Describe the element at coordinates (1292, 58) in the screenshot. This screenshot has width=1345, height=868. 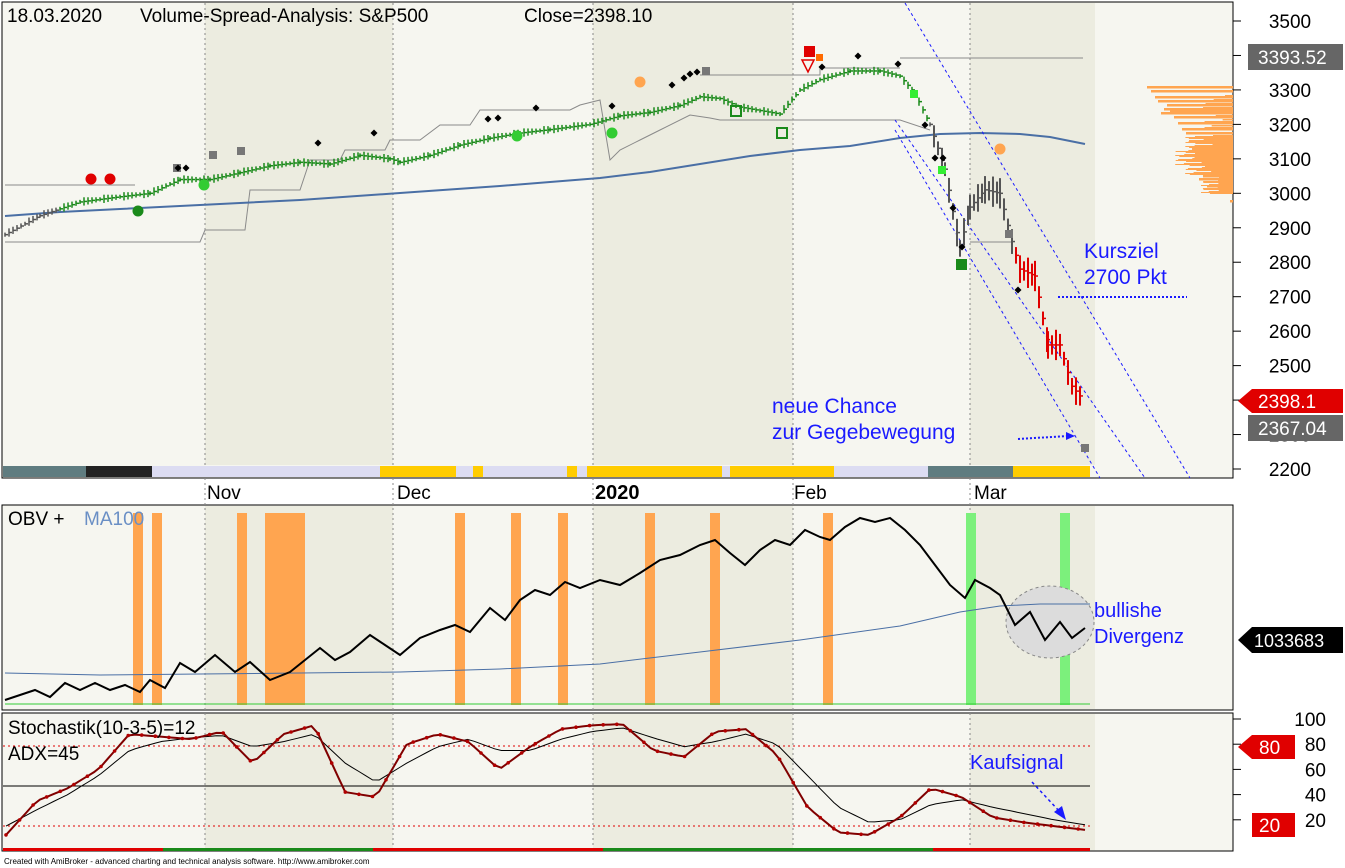
I see `price-label-hi: 3393.52` at that location.